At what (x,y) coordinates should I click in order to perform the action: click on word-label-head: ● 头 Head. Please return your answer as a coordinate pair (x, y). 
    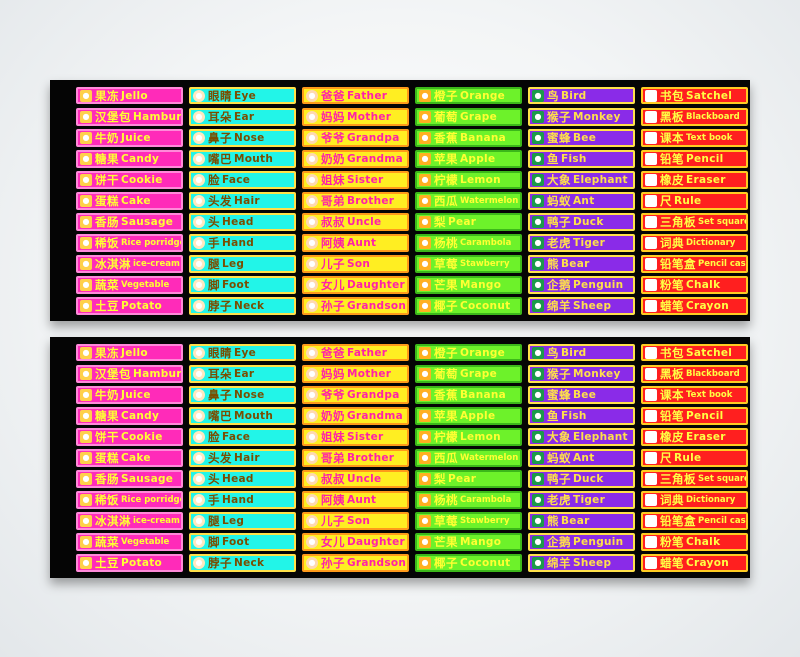
    Looking at the image, I should click on (242, 222).